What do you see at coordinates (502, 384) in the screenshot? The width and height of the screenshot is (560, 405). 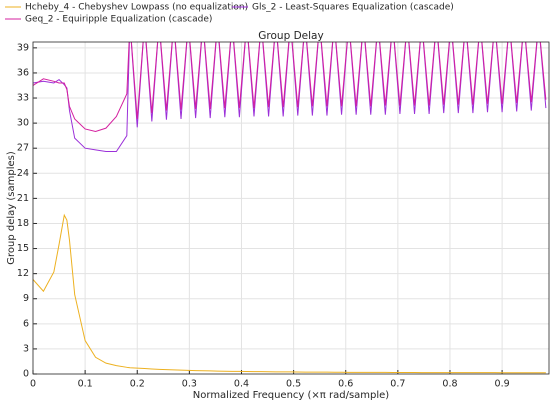 I see `x-tick-label: 0.9` at bounding box center [502, 384].